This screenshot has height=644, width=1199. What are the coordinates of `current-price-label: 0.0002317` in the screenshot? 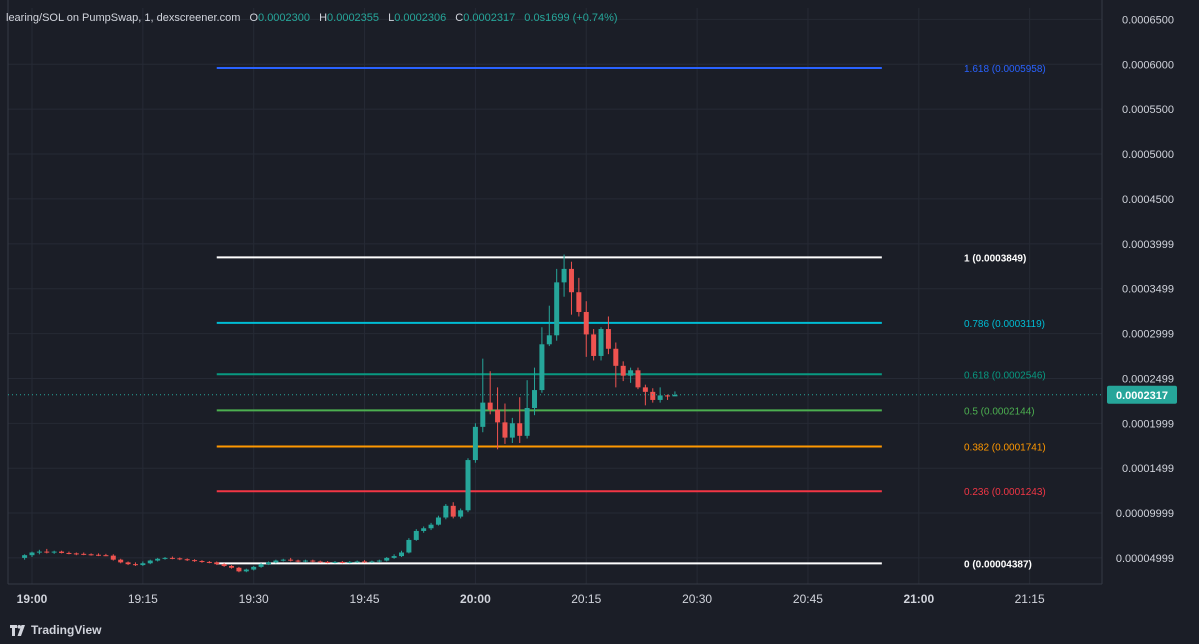 It's located at (1142, 396).